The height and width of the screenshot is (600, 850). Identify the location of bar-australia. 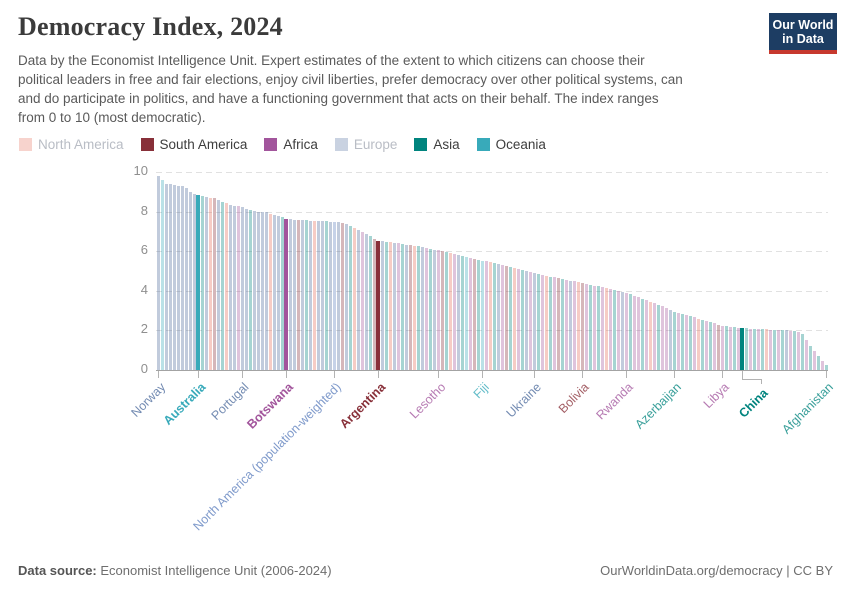
(198, 282).